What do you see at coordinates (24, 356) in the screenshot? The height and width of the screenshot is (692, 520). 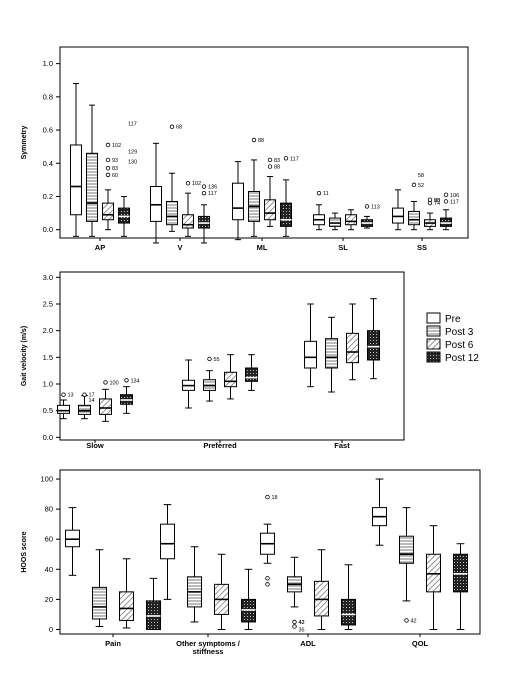 I see `y-axis-title: Gait velocity (m/s)` at bounding box center [24, 356].